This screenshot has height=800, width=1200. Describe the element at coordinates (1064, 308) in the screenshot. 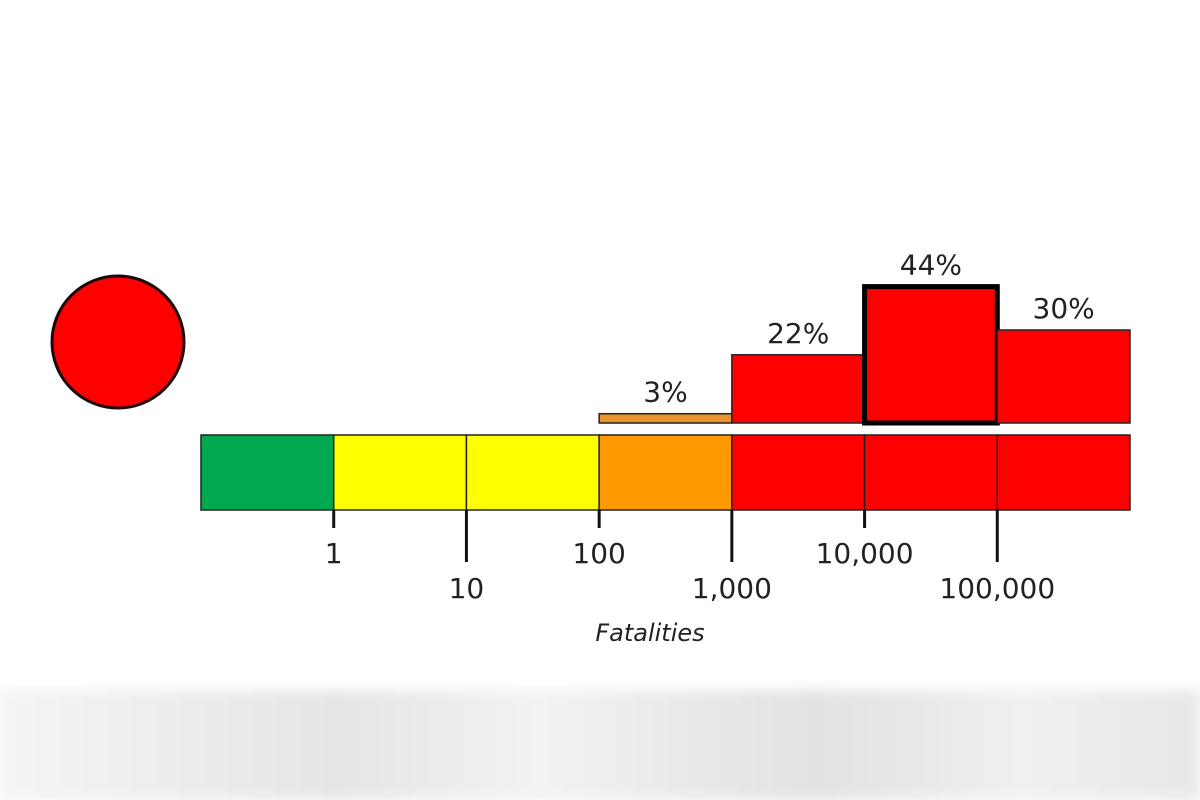

I see `value-label: 30%` at that location.